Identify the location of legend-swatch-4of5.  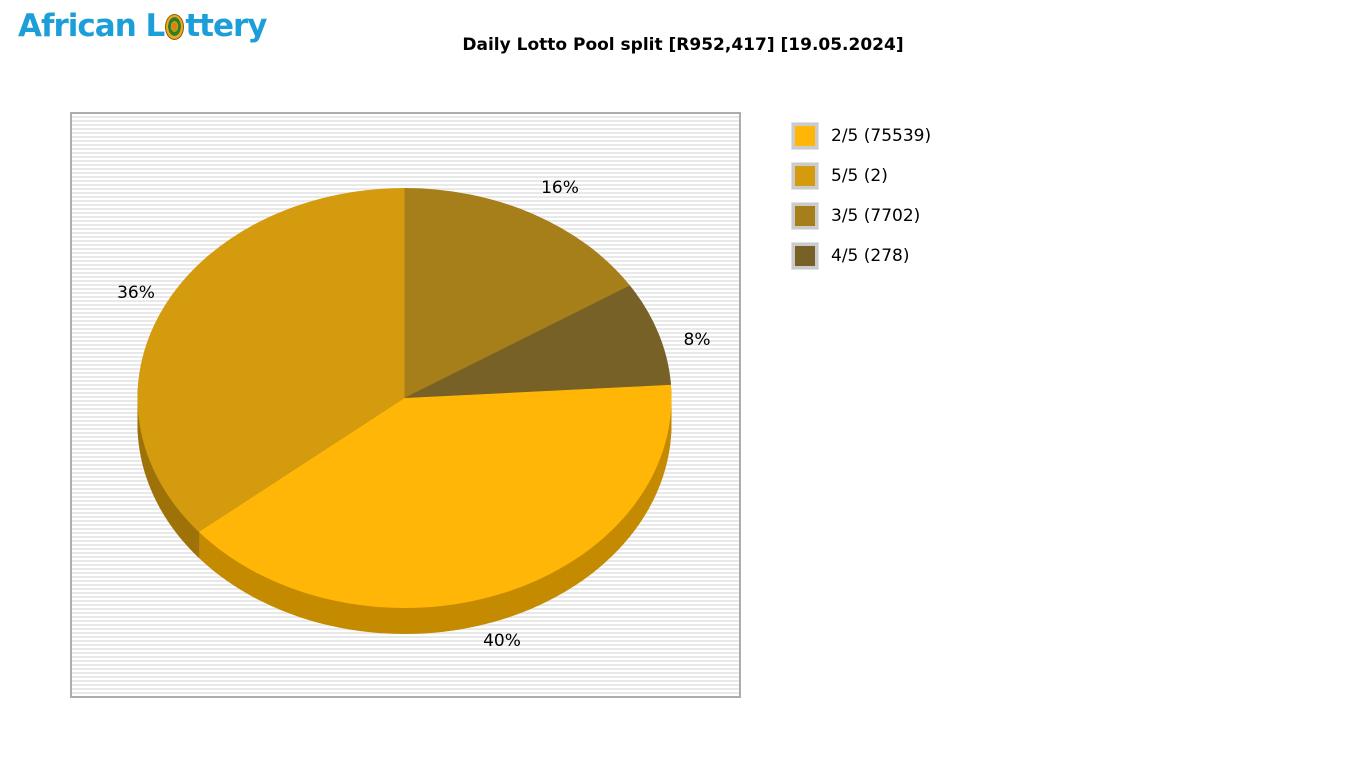
(805, 256).